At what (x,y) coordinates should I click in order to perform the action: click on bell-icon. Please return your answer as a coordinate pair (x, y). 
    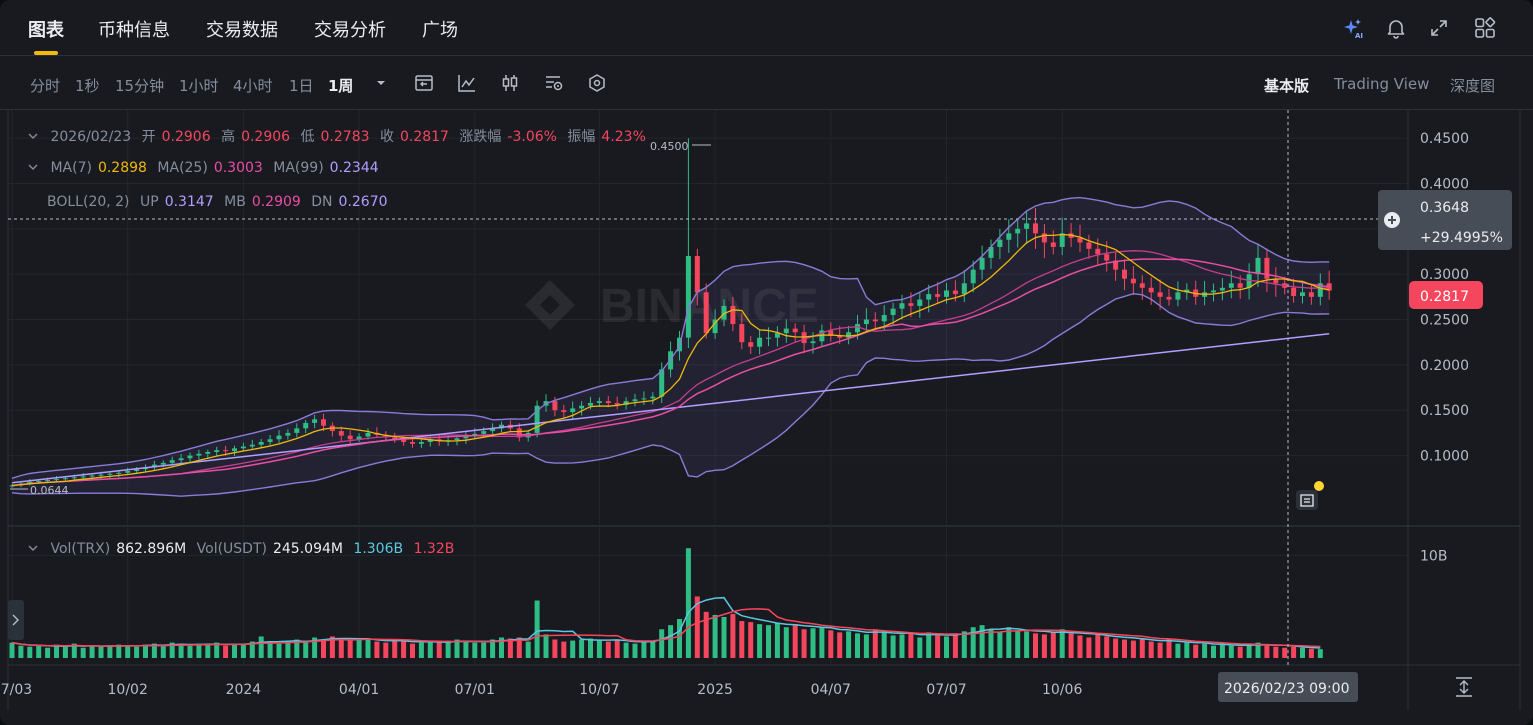
    Looking at the image, I should click on (1396, 28).